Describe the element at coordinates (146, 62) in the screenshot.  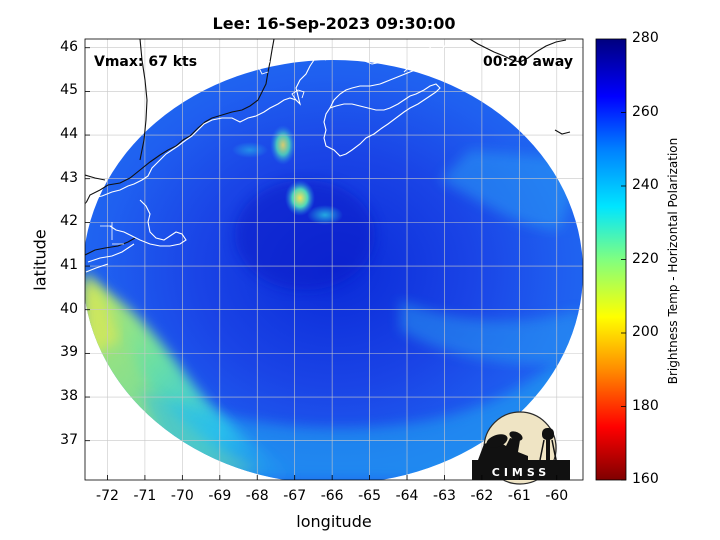
I see `vmax-label: Vmax: 67 kts` at that location.